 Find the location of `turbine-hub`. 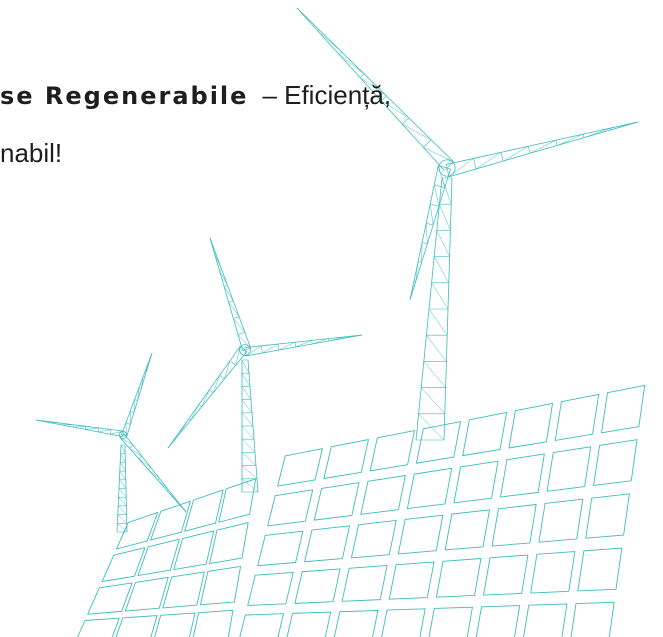

turbine-hub is located at coordinates (447, 168).